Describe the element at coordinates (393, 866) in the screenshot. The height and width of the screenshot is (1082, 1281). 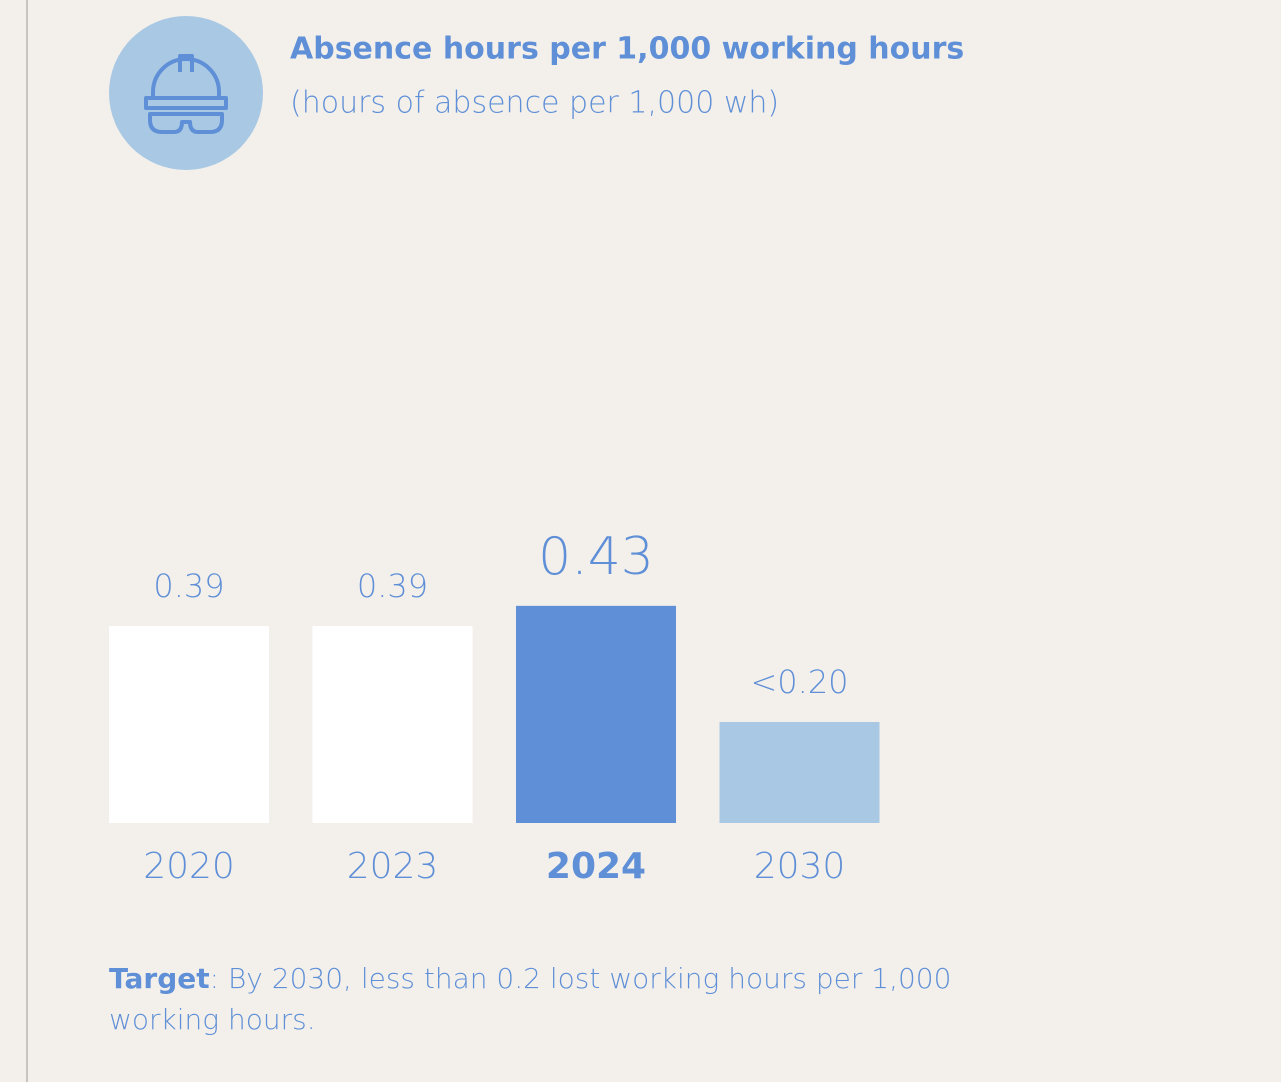
I see `x-tick-label: 2023` at that location.